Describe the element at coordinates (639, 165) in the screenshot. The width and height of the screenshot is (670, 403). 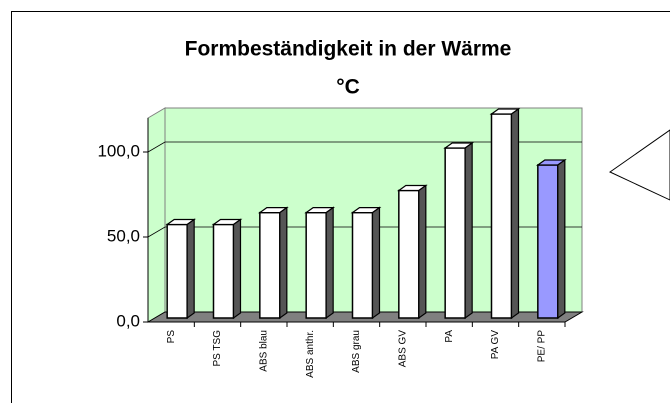
I see `callout-shape` at that location.